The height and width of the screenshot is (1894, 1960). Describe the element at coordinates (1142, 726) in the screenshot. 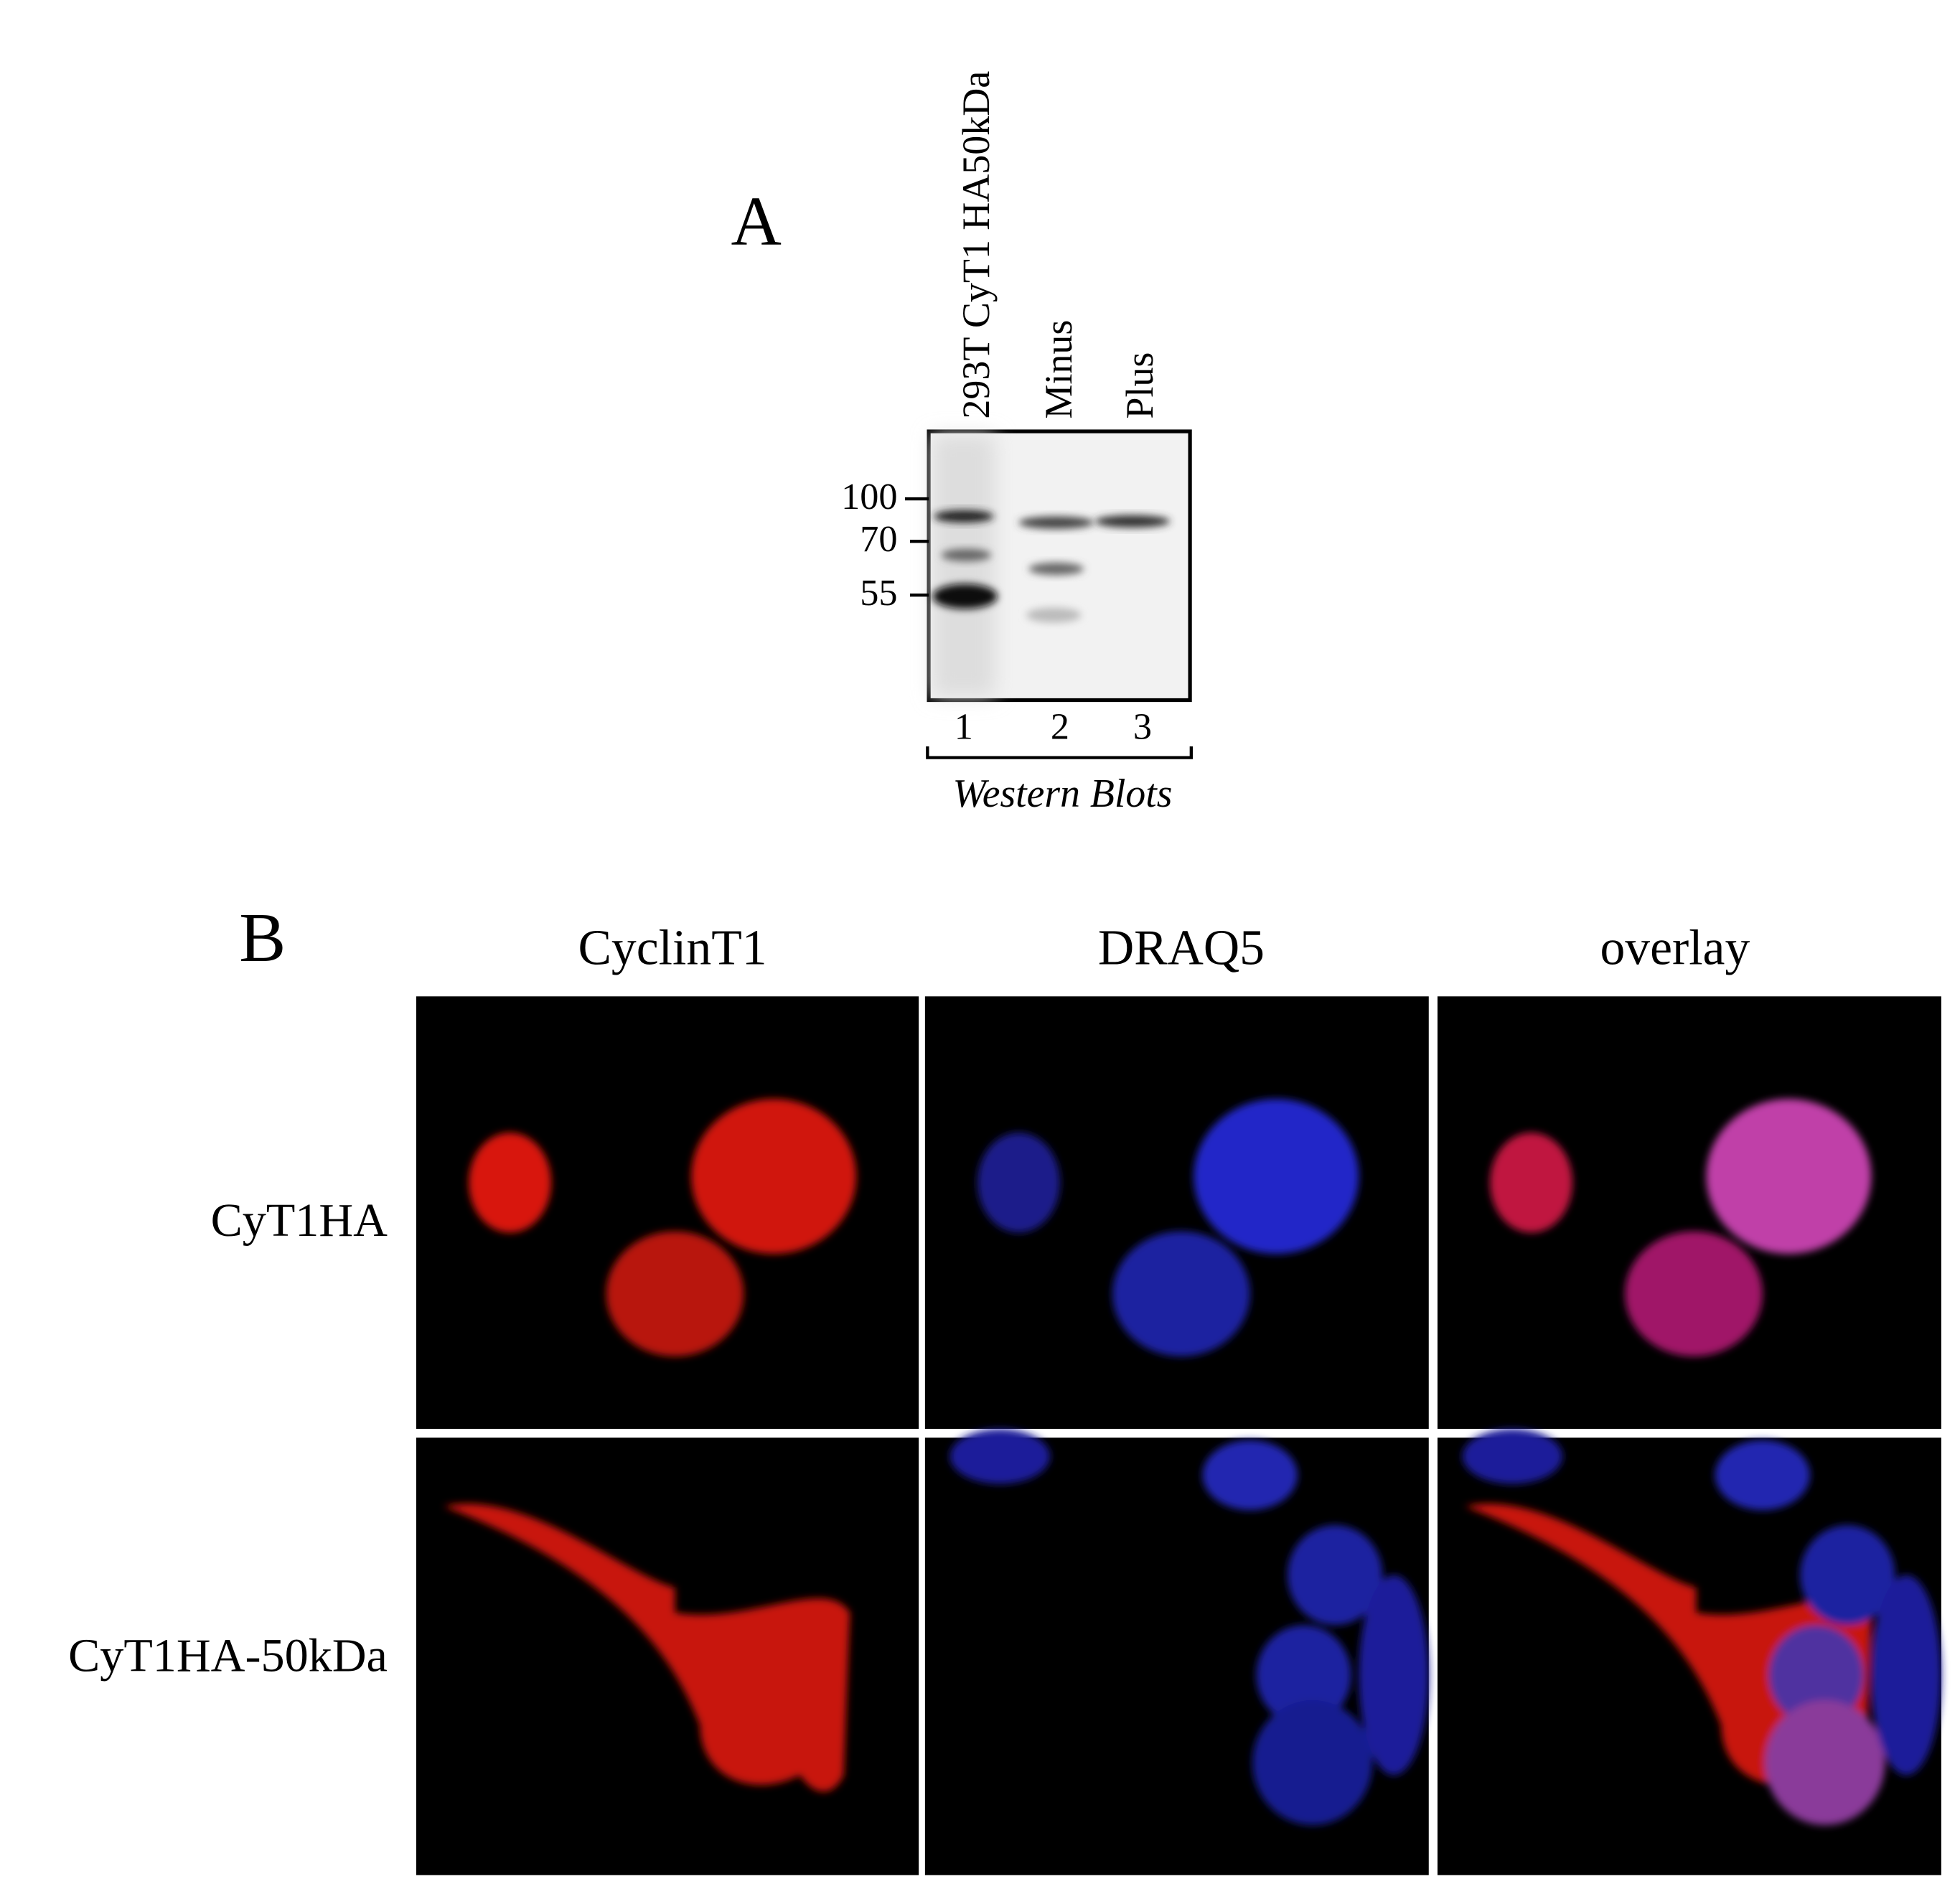

I see `lane-number: 3` at that location.